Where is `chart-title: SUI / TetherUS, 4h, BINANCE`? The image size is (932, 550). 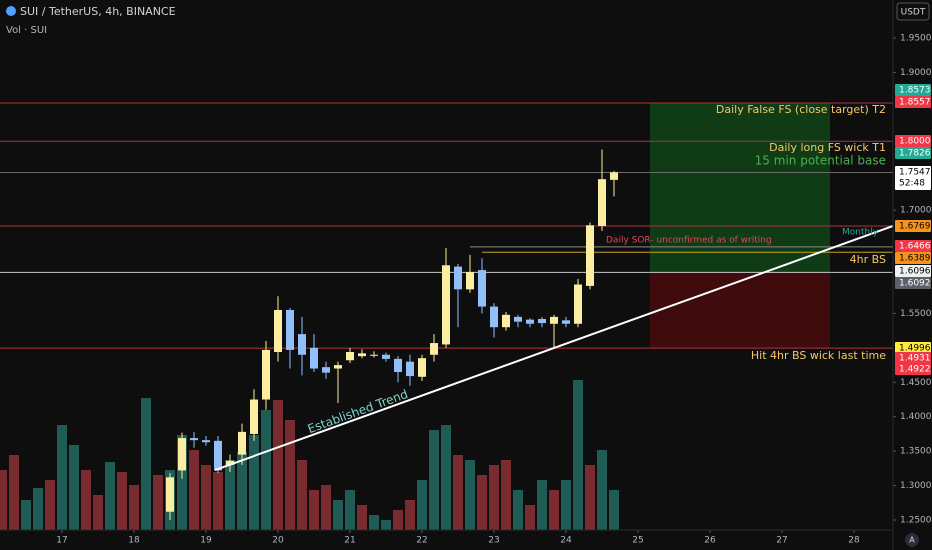 chart-title: SUI / TetherUS, 4h, BINANCE is located at coordinates (98, 11).